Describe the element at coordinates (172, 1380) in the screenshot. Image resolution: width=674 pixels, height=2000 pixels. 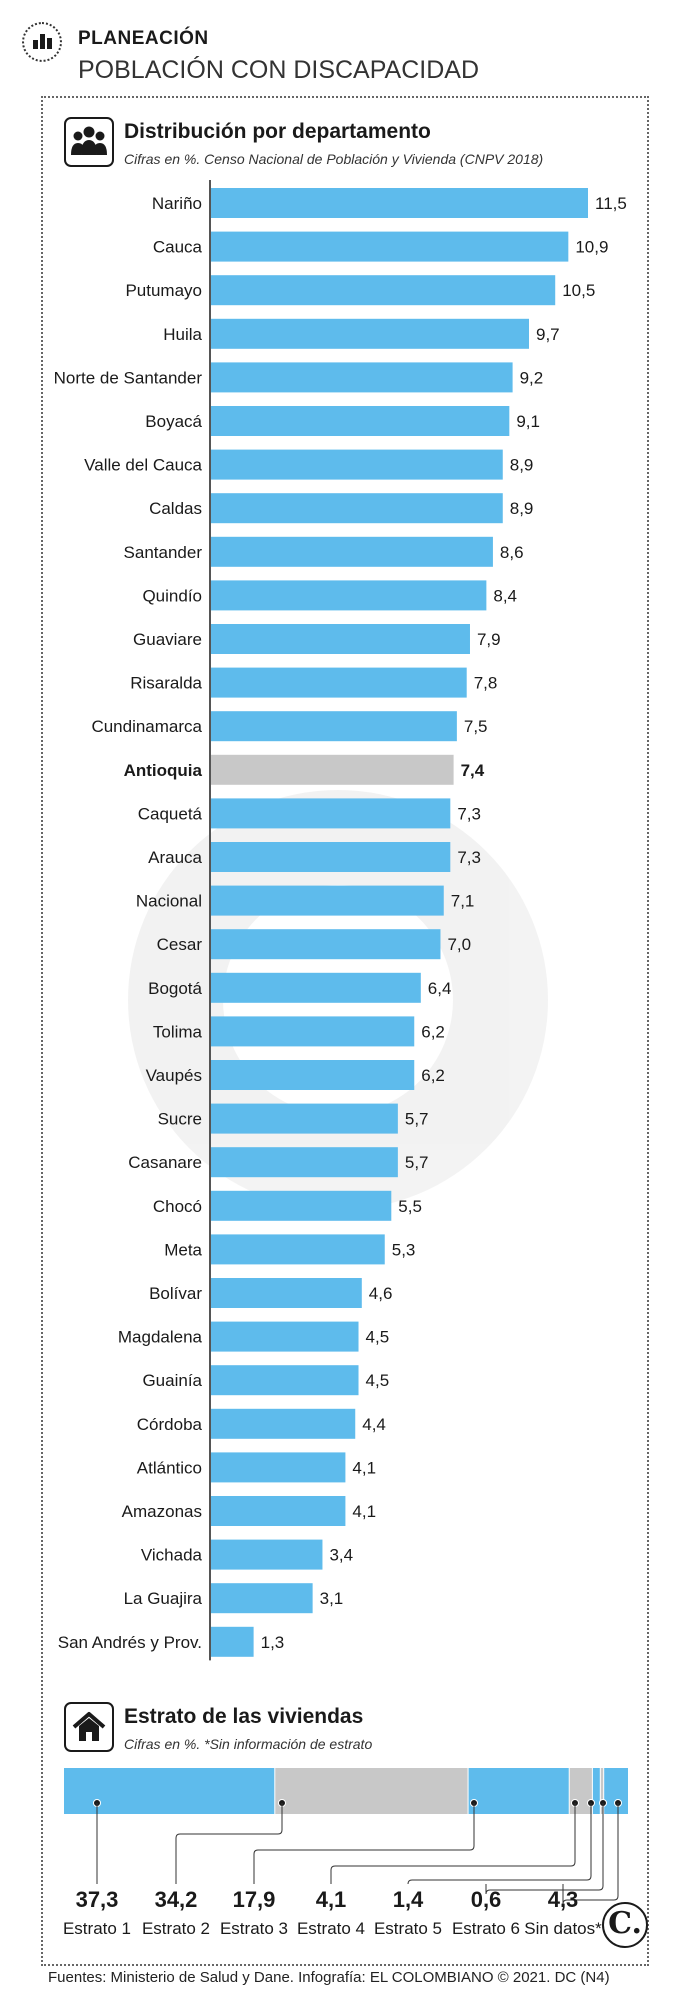
I see `category-label: Guainía` at that location.